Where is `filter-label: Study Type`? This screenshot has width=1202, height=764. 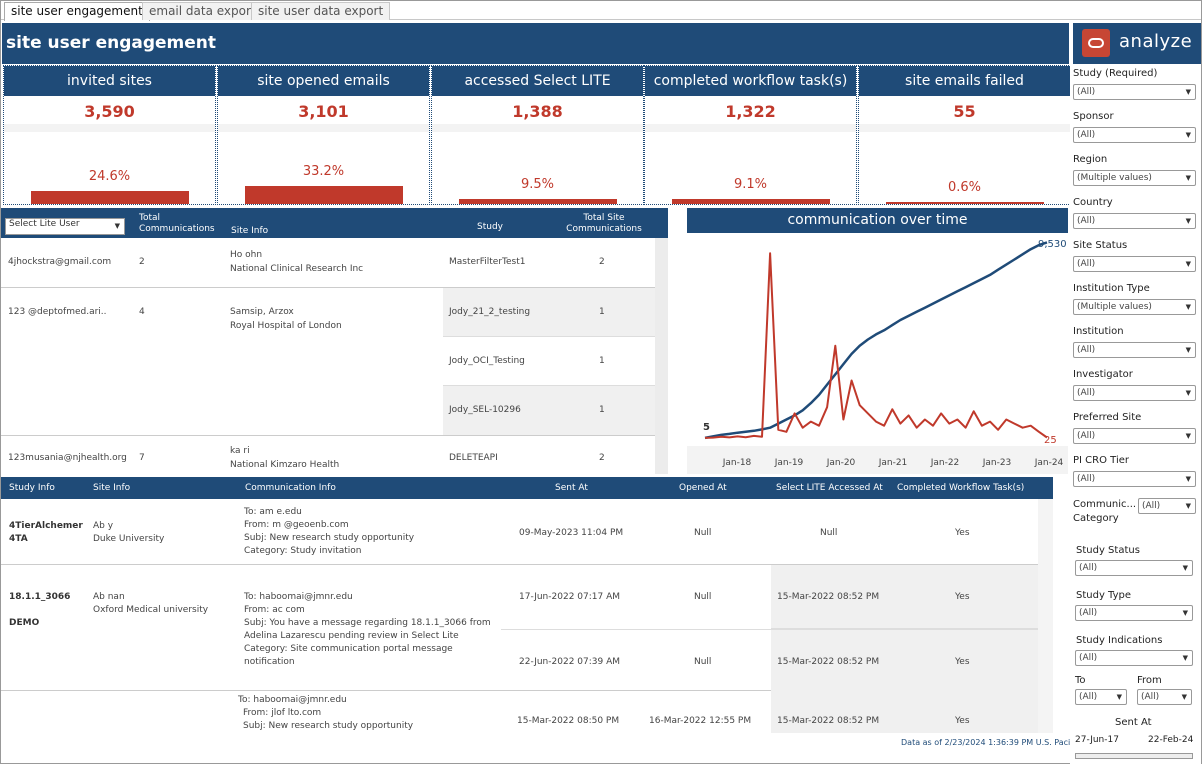 filter-label: Study Type is located at coordinates (1104, 595).